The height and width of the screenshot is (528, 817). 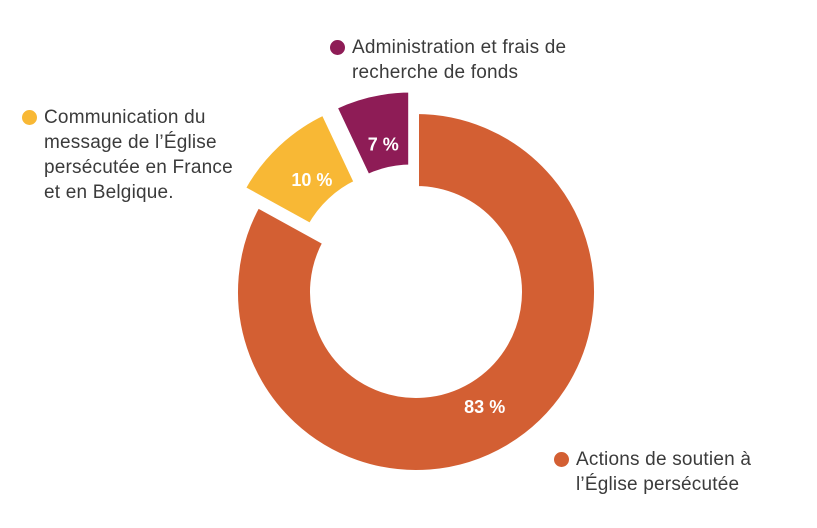 I want to click on slice-label-actions: 83 %, so click(x=484, y=407).